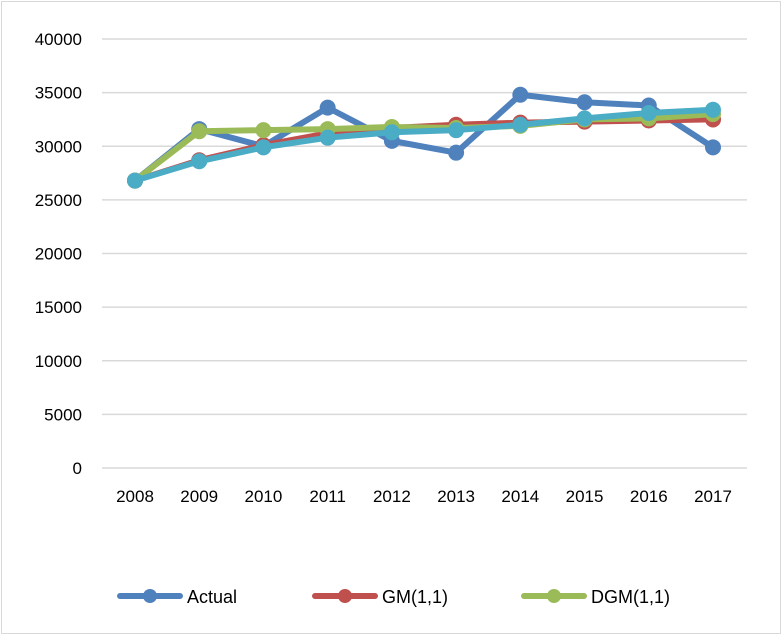 The height and width of the screenshot is (637, 784). Describe the element at coordinates (520, 496) in the screenshot. I see `x-tick-label: 2014` at that location.